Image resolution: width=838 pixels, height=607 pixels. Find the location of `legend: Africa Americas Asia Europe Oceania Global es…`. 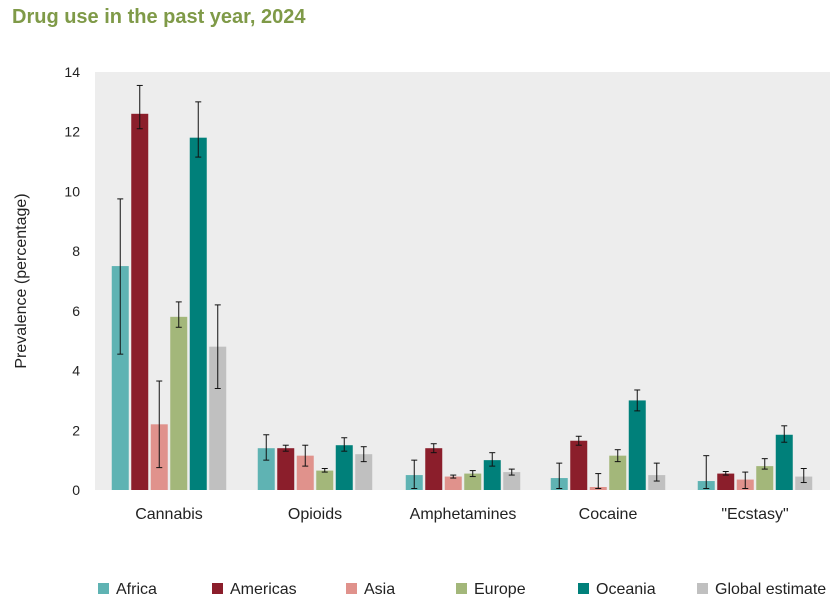

legend: Africa Americas Asia Europe Oceania Global es… is located at coordinates (462, 589).